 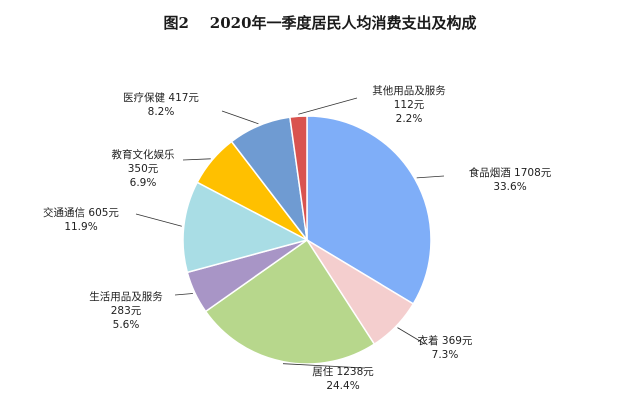 I want to click on leader-line-medical, so click(x=240, y=117).